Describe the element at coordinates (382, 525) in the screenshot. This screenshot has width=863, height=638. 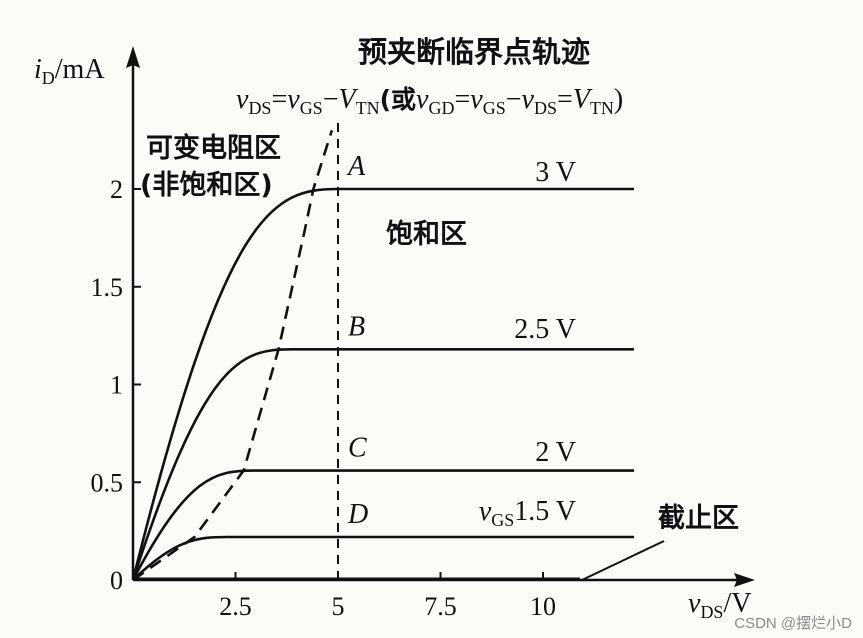
I see `curve-vgs-C` at that location.